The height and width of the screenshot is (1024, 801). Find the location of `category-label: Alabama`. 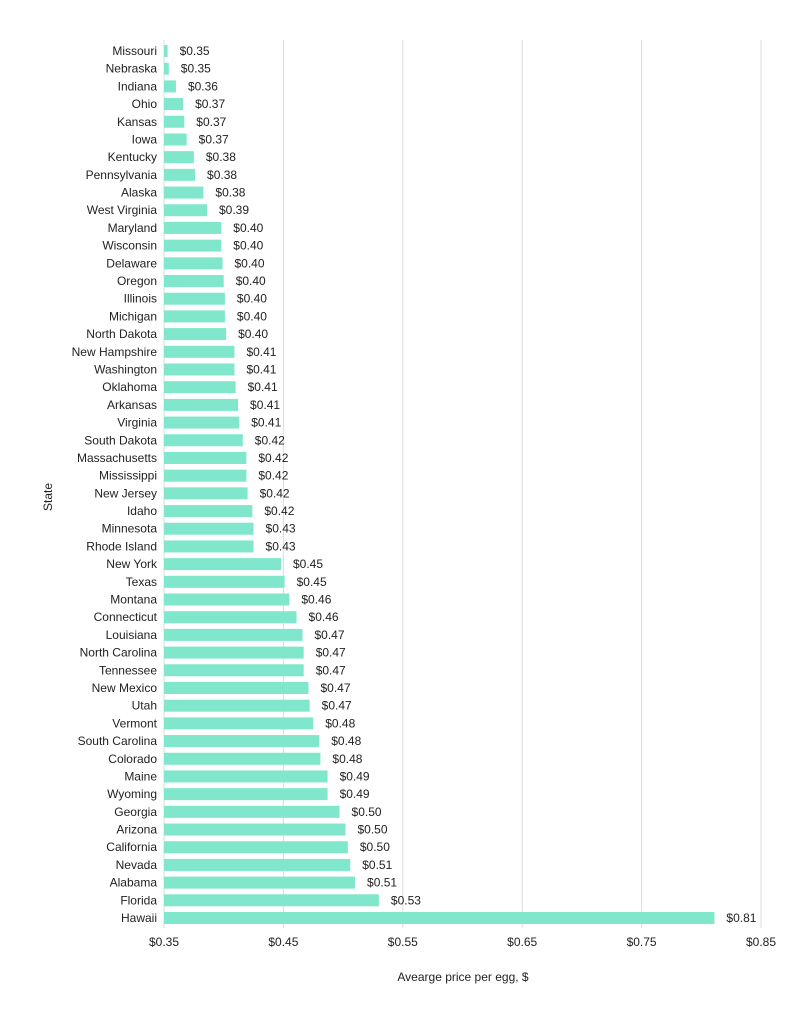

category-label: Alabama is located at coordinates (134, 883).